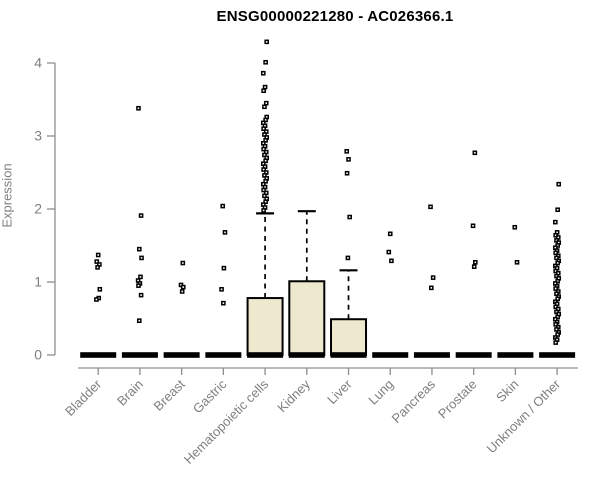 The width and height of the screenshot is (600, 500). What do you see at coordinates (390, 355) in the screenshot?
I see `median-bar-lung` at bounding box center [390, 355].